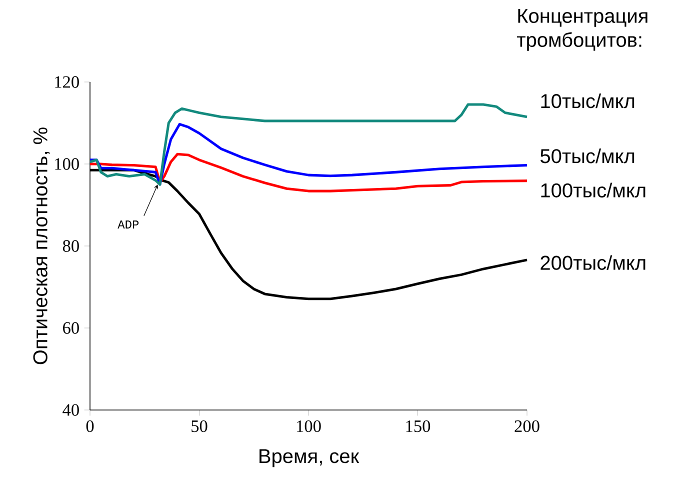  I want to click on series-label: 100тыс/мкл, so click(593, 190).